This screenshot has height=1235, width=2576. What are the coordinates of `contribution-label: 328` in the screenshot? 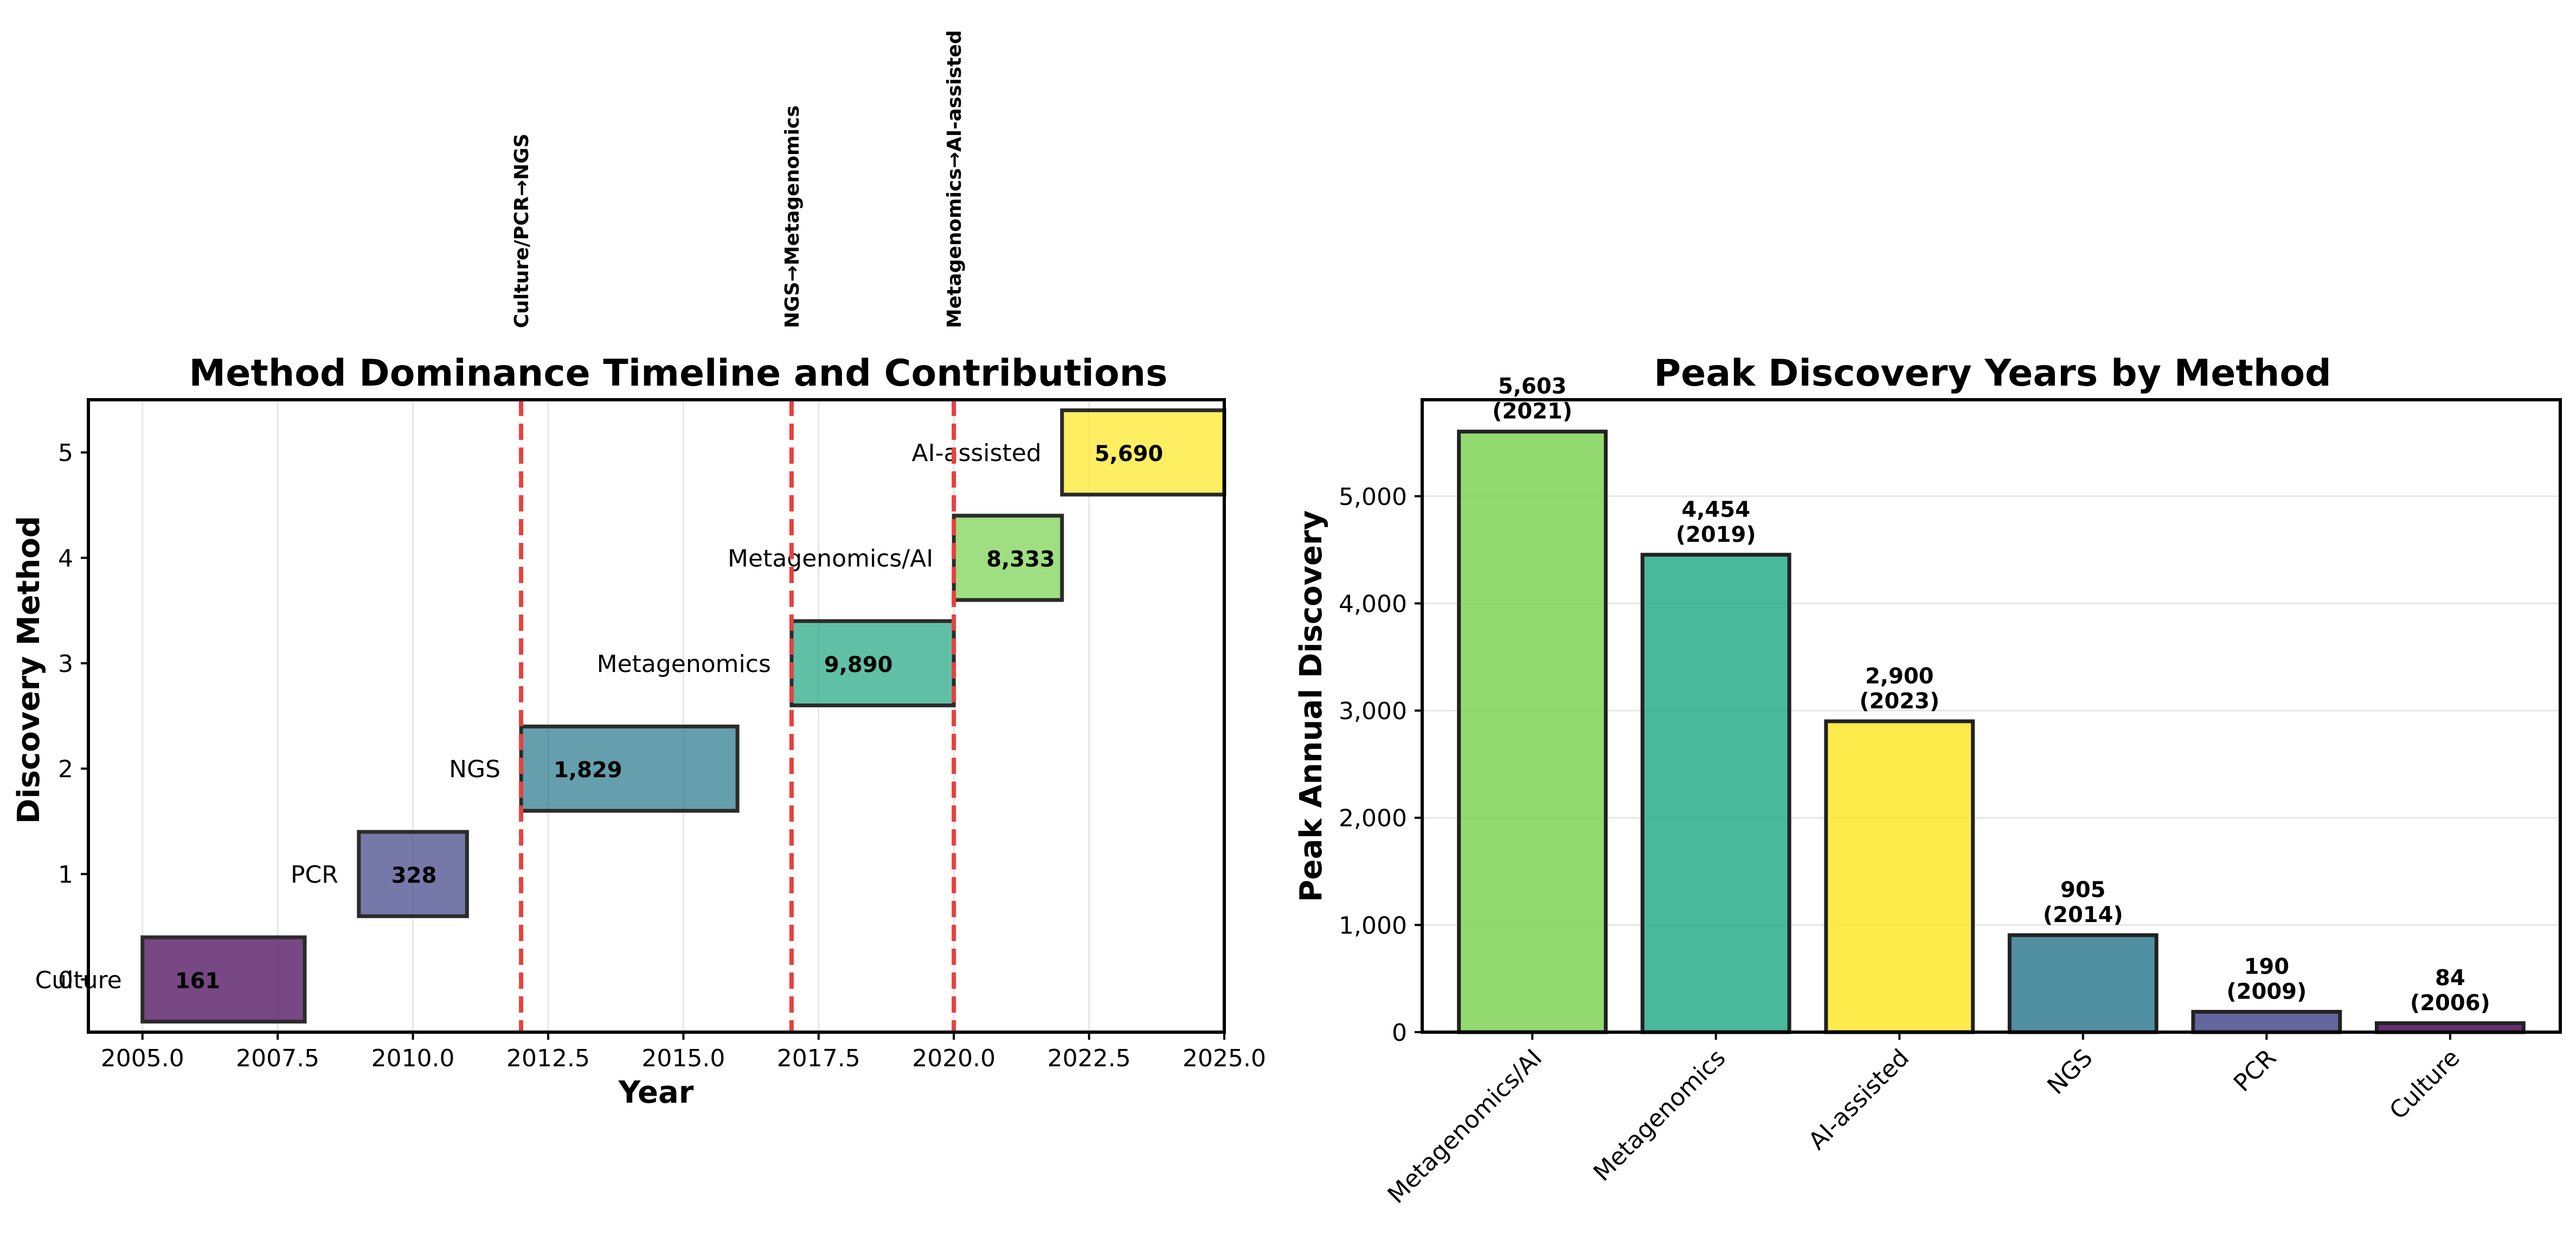 It's located at (414, 875).